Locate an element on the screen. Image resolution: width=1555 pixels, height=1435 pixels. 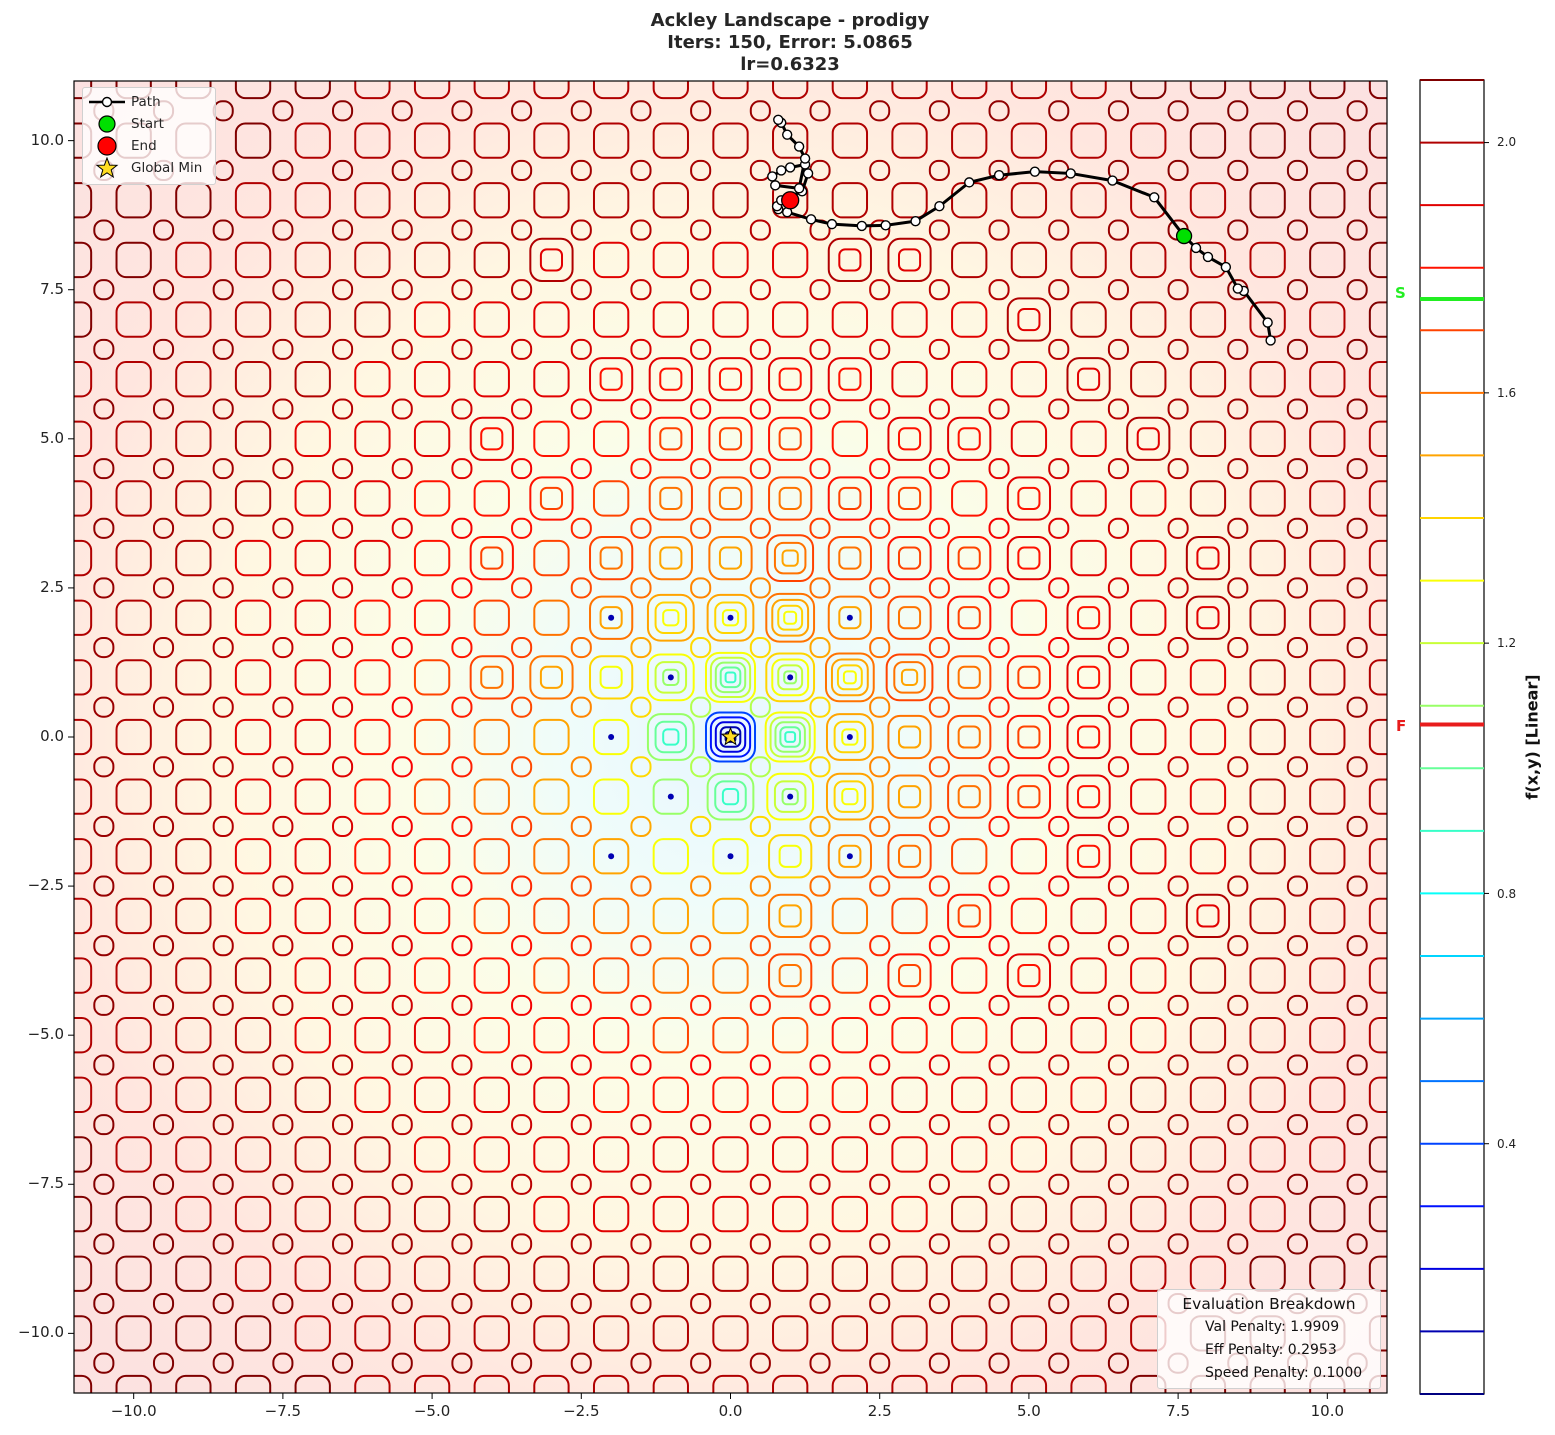
chart-subtitle-lr: lr=0.6323 is located at coordinates (790, 64).